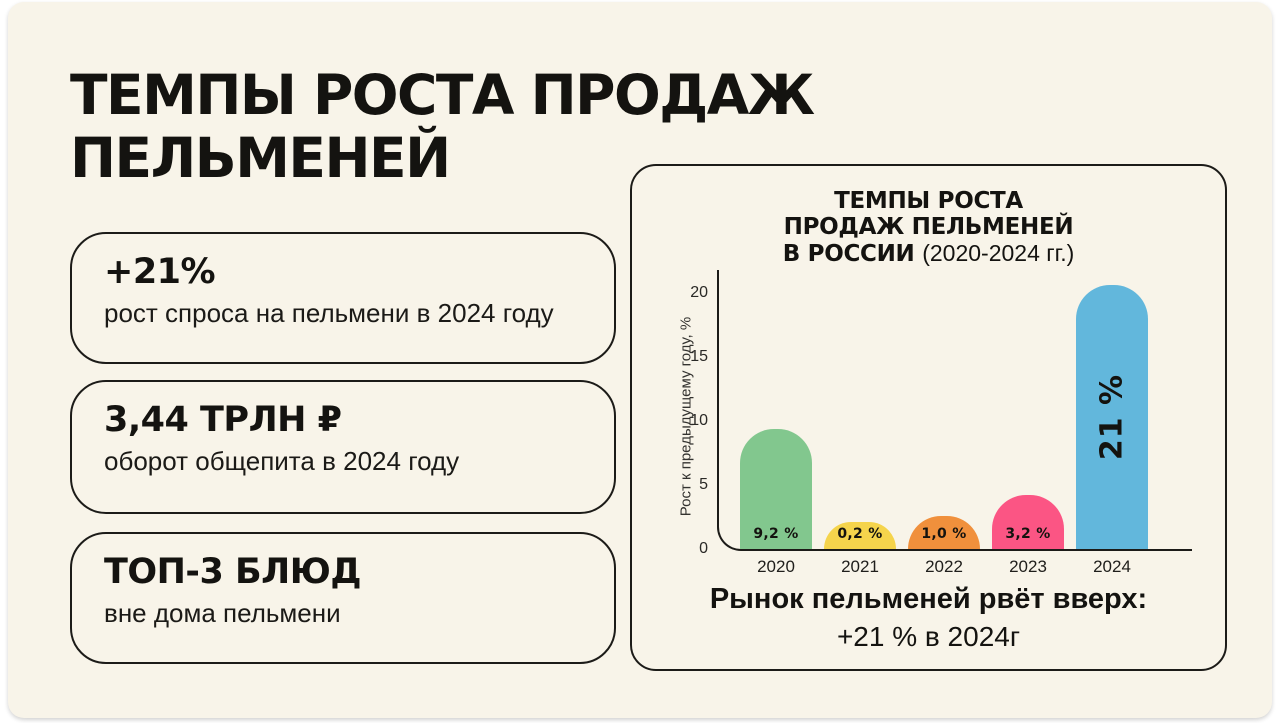  I want to click on stat-desc: вне дома пельмени, so click(222, 613).